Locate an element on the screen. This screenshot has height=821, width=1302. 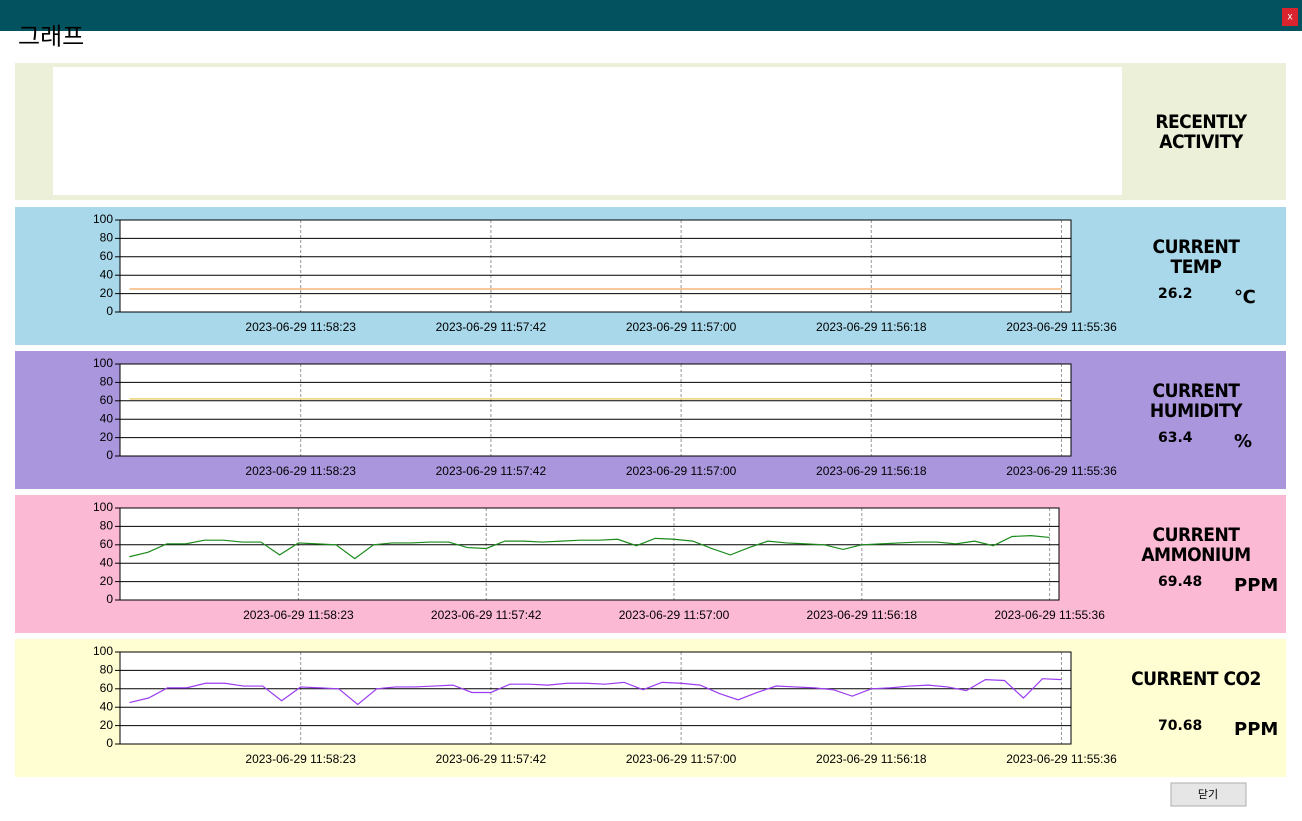
window-title: 그래프 is located at coordinates (51, 36).